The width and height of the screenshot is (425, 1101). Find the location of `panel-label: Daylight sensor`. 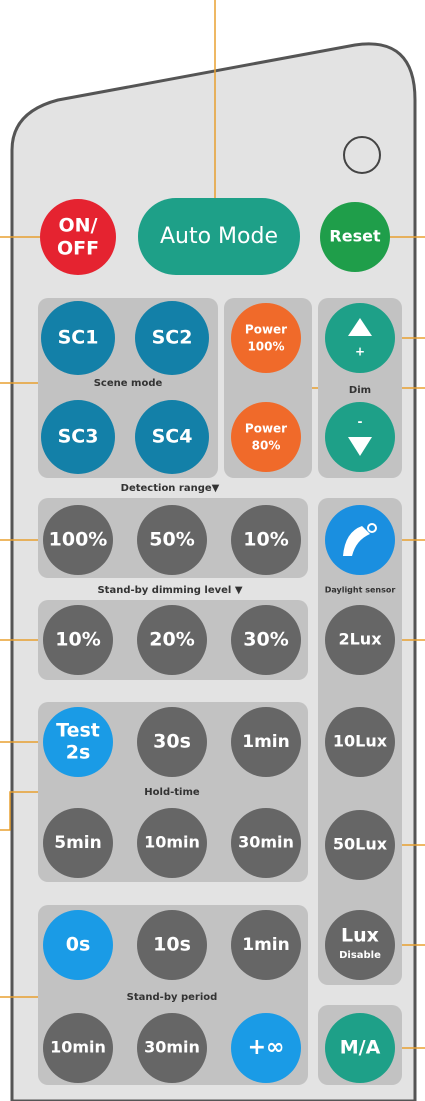

panel-label: Daylight sensor is located at coordinates (360, 590).